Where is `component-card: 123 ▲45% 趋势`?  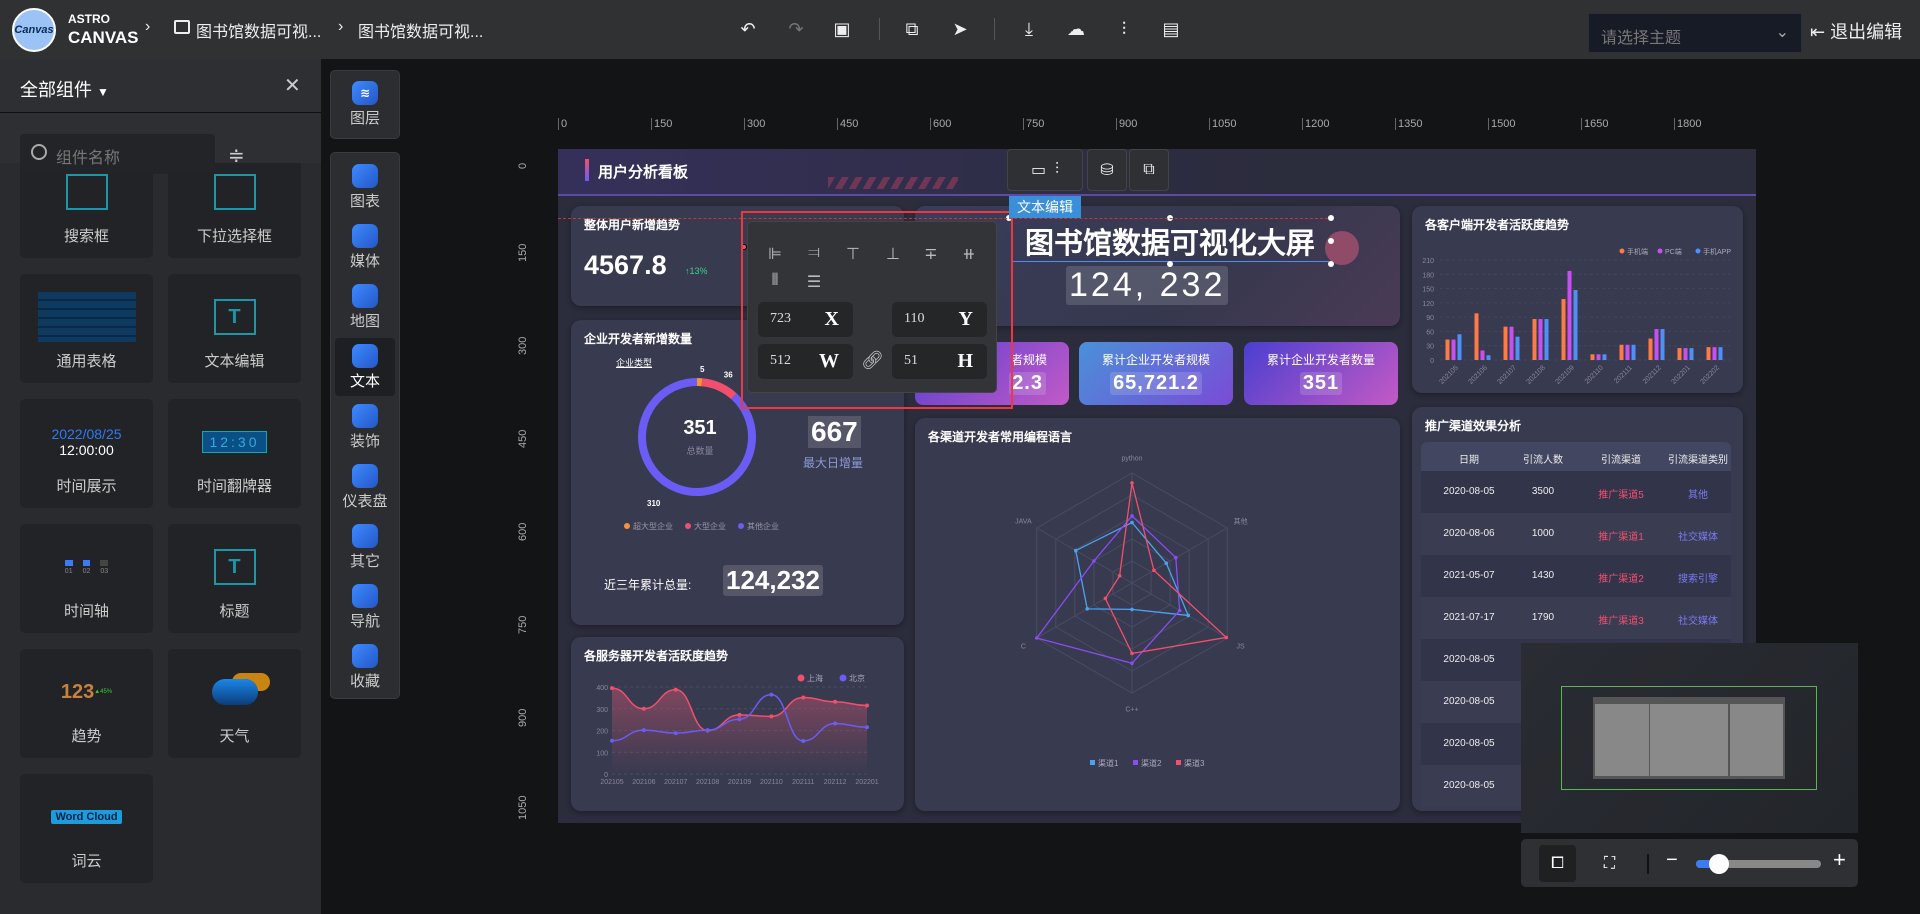 component-card: 123 ▲45% 趋势 is located at coordinates (86, 703).